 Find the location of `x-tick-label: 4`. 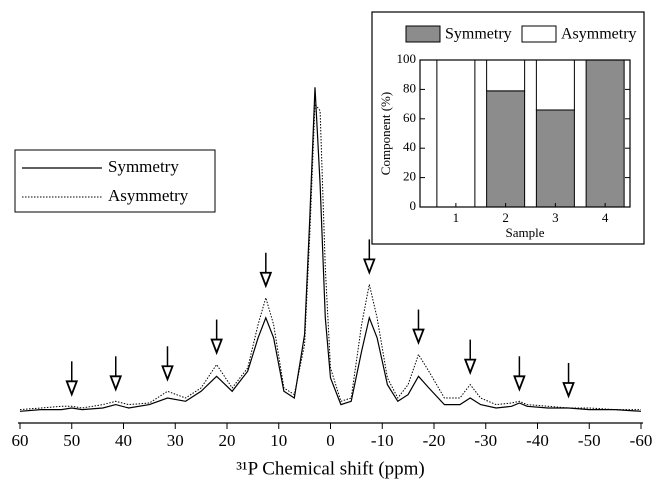

x-tick-label: 4 is located at coordinates (605, 217).